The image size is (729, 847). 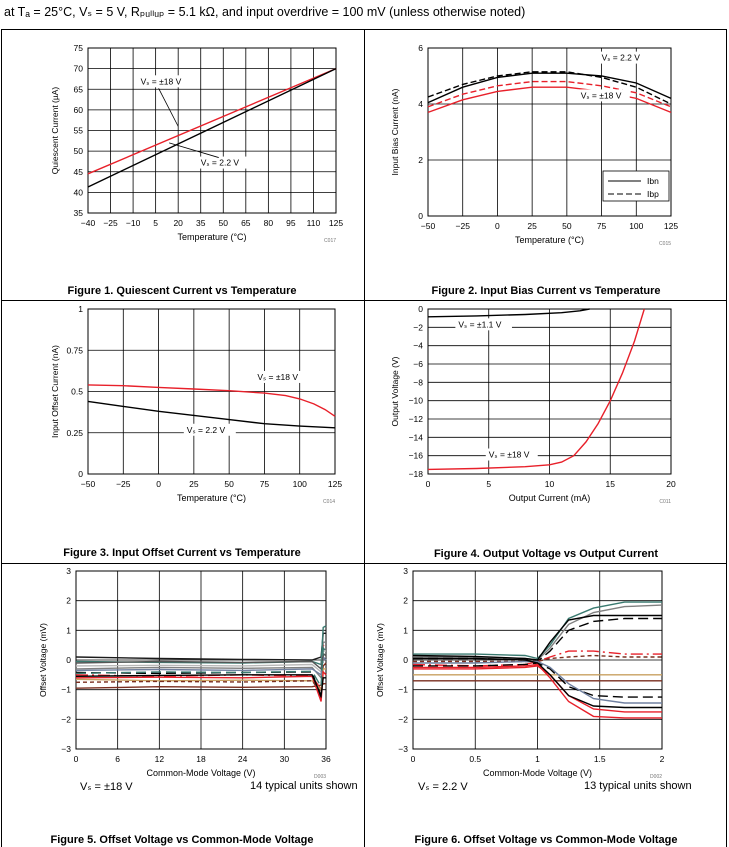 I want to click on fig2-y-tick-label: 4, so click(x=420, y=104).